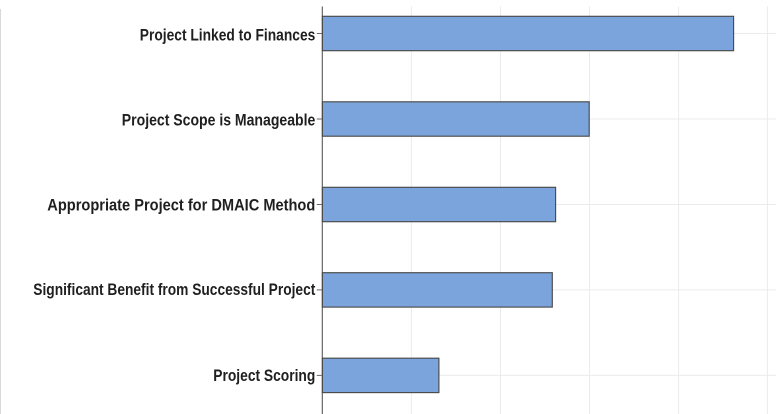  Describe the element at coordinates (219, 120) in the screenshot. I see `svg-text: Project Scope is Manageable` at that location.